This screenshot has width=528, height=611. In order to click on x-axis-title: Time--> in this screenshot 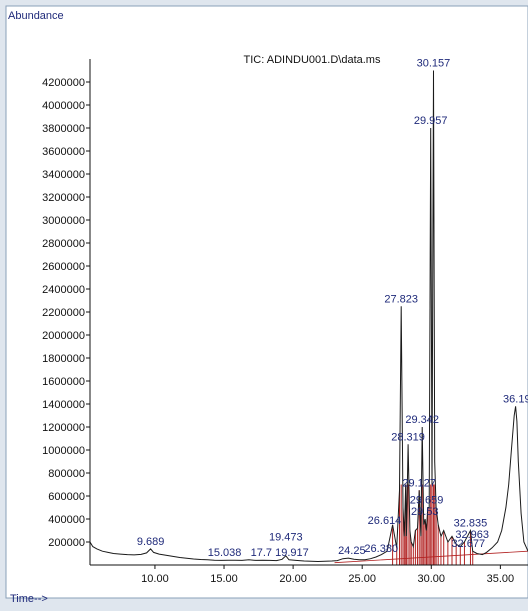, I will do `click(29, 599)`.